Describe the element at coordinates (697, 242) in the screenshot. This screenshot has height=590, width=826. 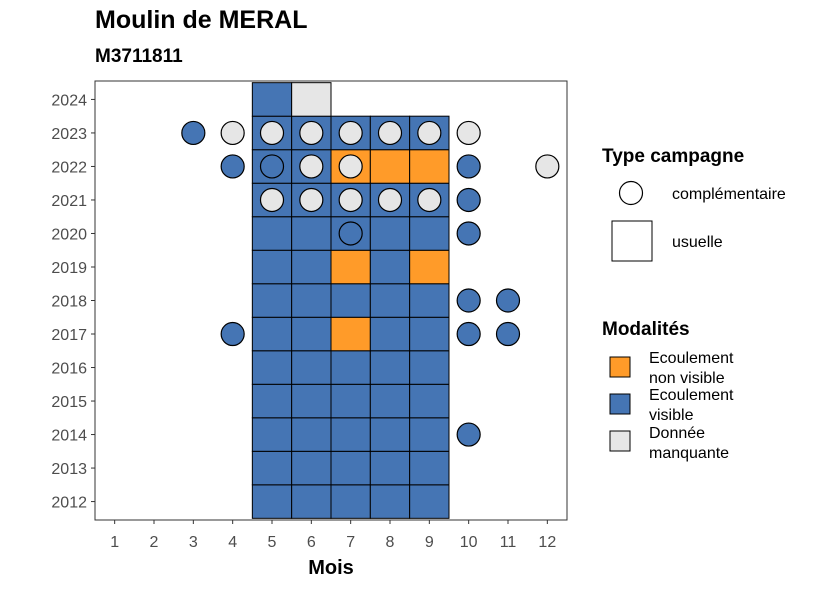
I see `legend-label-usuelle: usuelle` at that location.